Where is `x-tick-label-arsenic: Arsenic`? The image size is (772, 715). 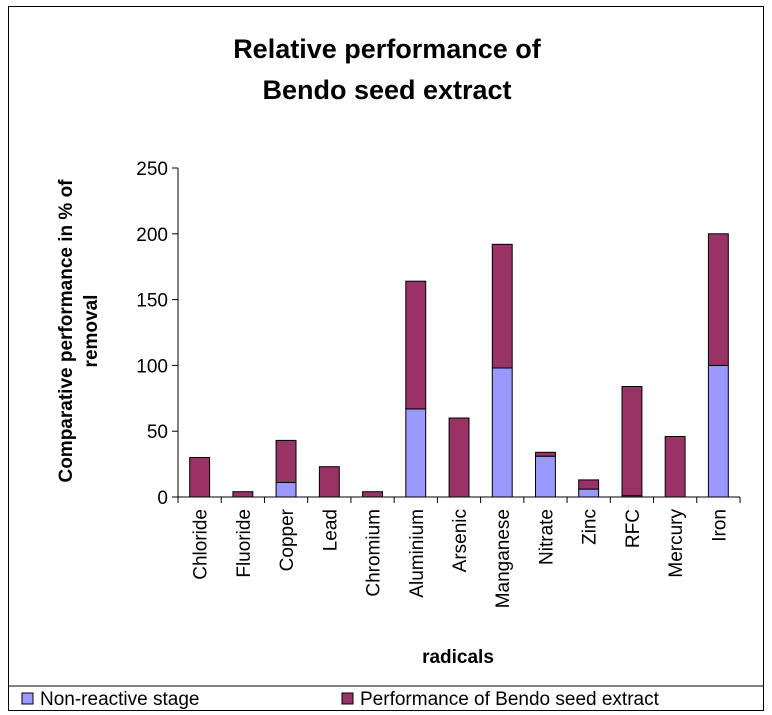 x-tick-label-arsenic: Arsenic is located at coordinates (460, 540).